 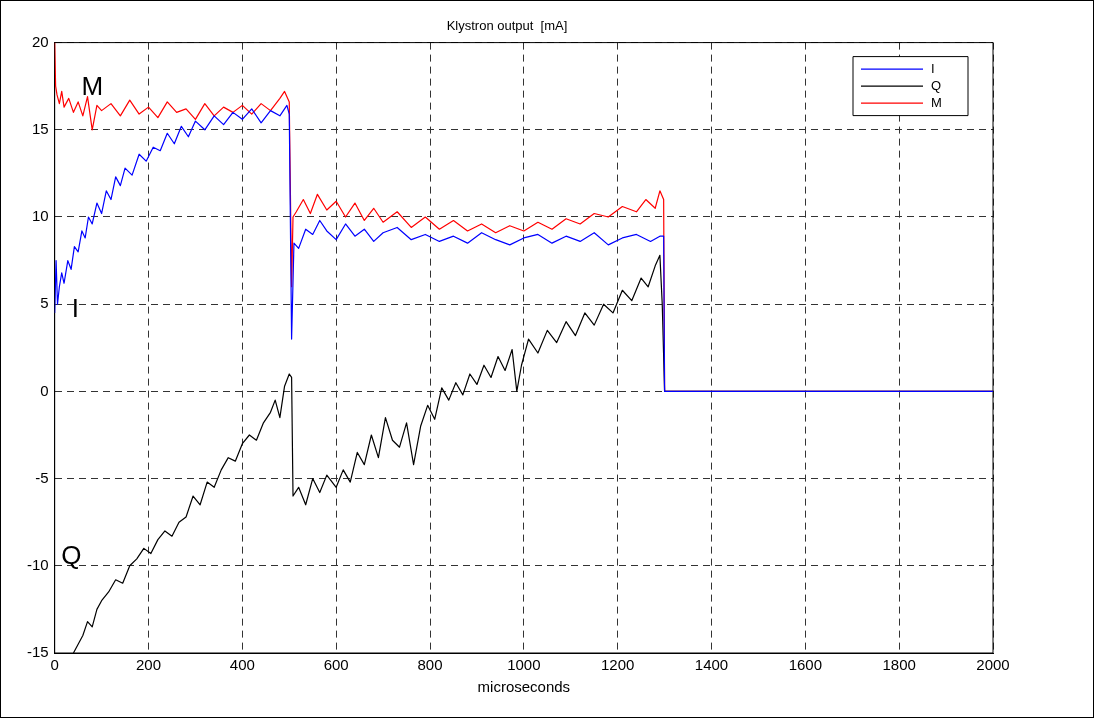 What do you see at coordinates (37, 564) in the screenshot?
I see `y-tick-label: -10` at bounding box center [37, 564].